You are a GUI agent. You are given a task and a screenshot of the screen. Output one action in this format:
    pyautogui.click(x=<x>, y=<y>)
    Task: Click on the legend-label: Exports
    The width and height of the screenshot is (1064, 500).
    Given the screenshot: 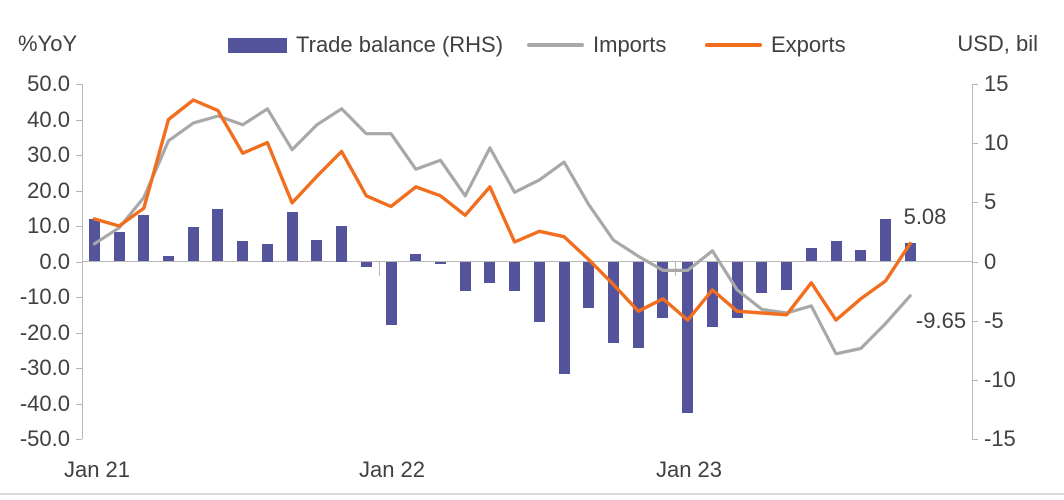 What is the action you would take?
    pyautogui.click(x=808, y=44)
    